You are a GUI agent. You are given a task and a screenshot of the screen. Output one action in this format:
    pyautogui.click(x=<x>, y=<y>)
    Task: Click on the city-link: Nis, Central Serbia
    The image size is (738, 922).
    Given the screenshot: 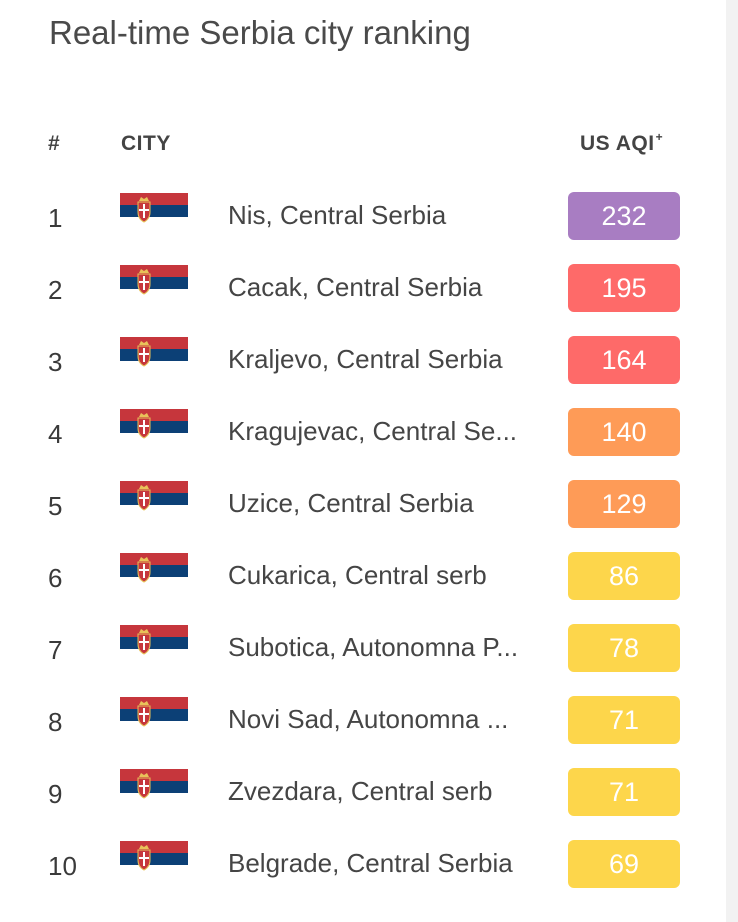 What is the action you would take?
    pyautogui.click(x=337, y=215)
    